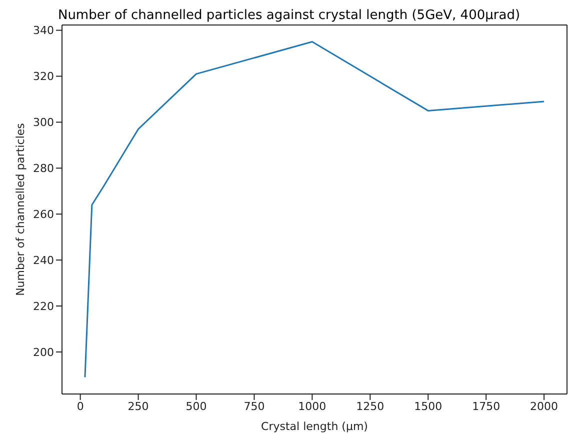 This screenshot has height=434, width=570. What do you see at coordinates (289, 16) in the screenshot?
I see `chart-title: Number of channelled particles against crystal length (5GeV, 400μrad)` at bounding box center [289, 16].